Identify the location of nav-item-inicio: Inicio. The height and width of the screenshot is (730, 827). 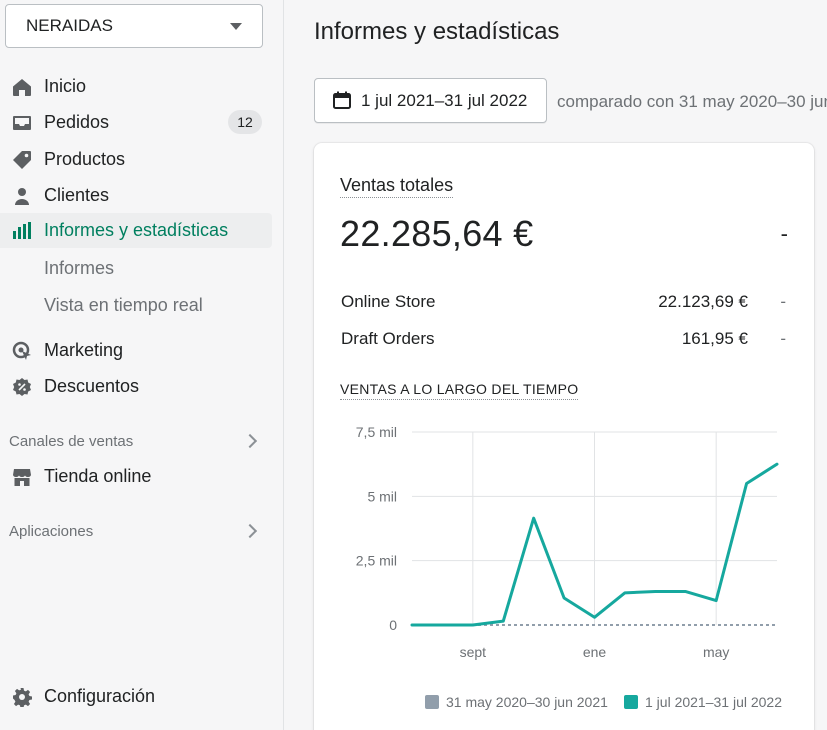
(136, 86).